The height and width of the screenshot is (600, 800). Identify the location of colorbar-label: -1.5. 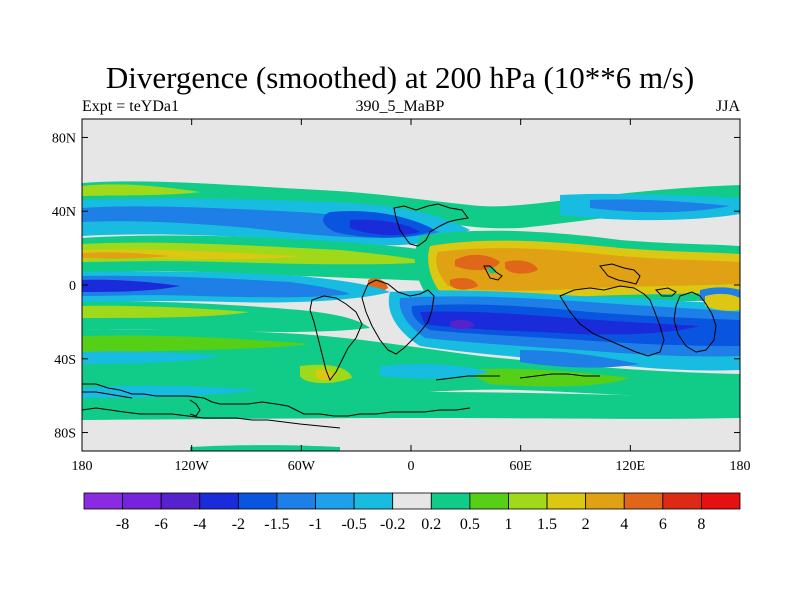
(276, 524).